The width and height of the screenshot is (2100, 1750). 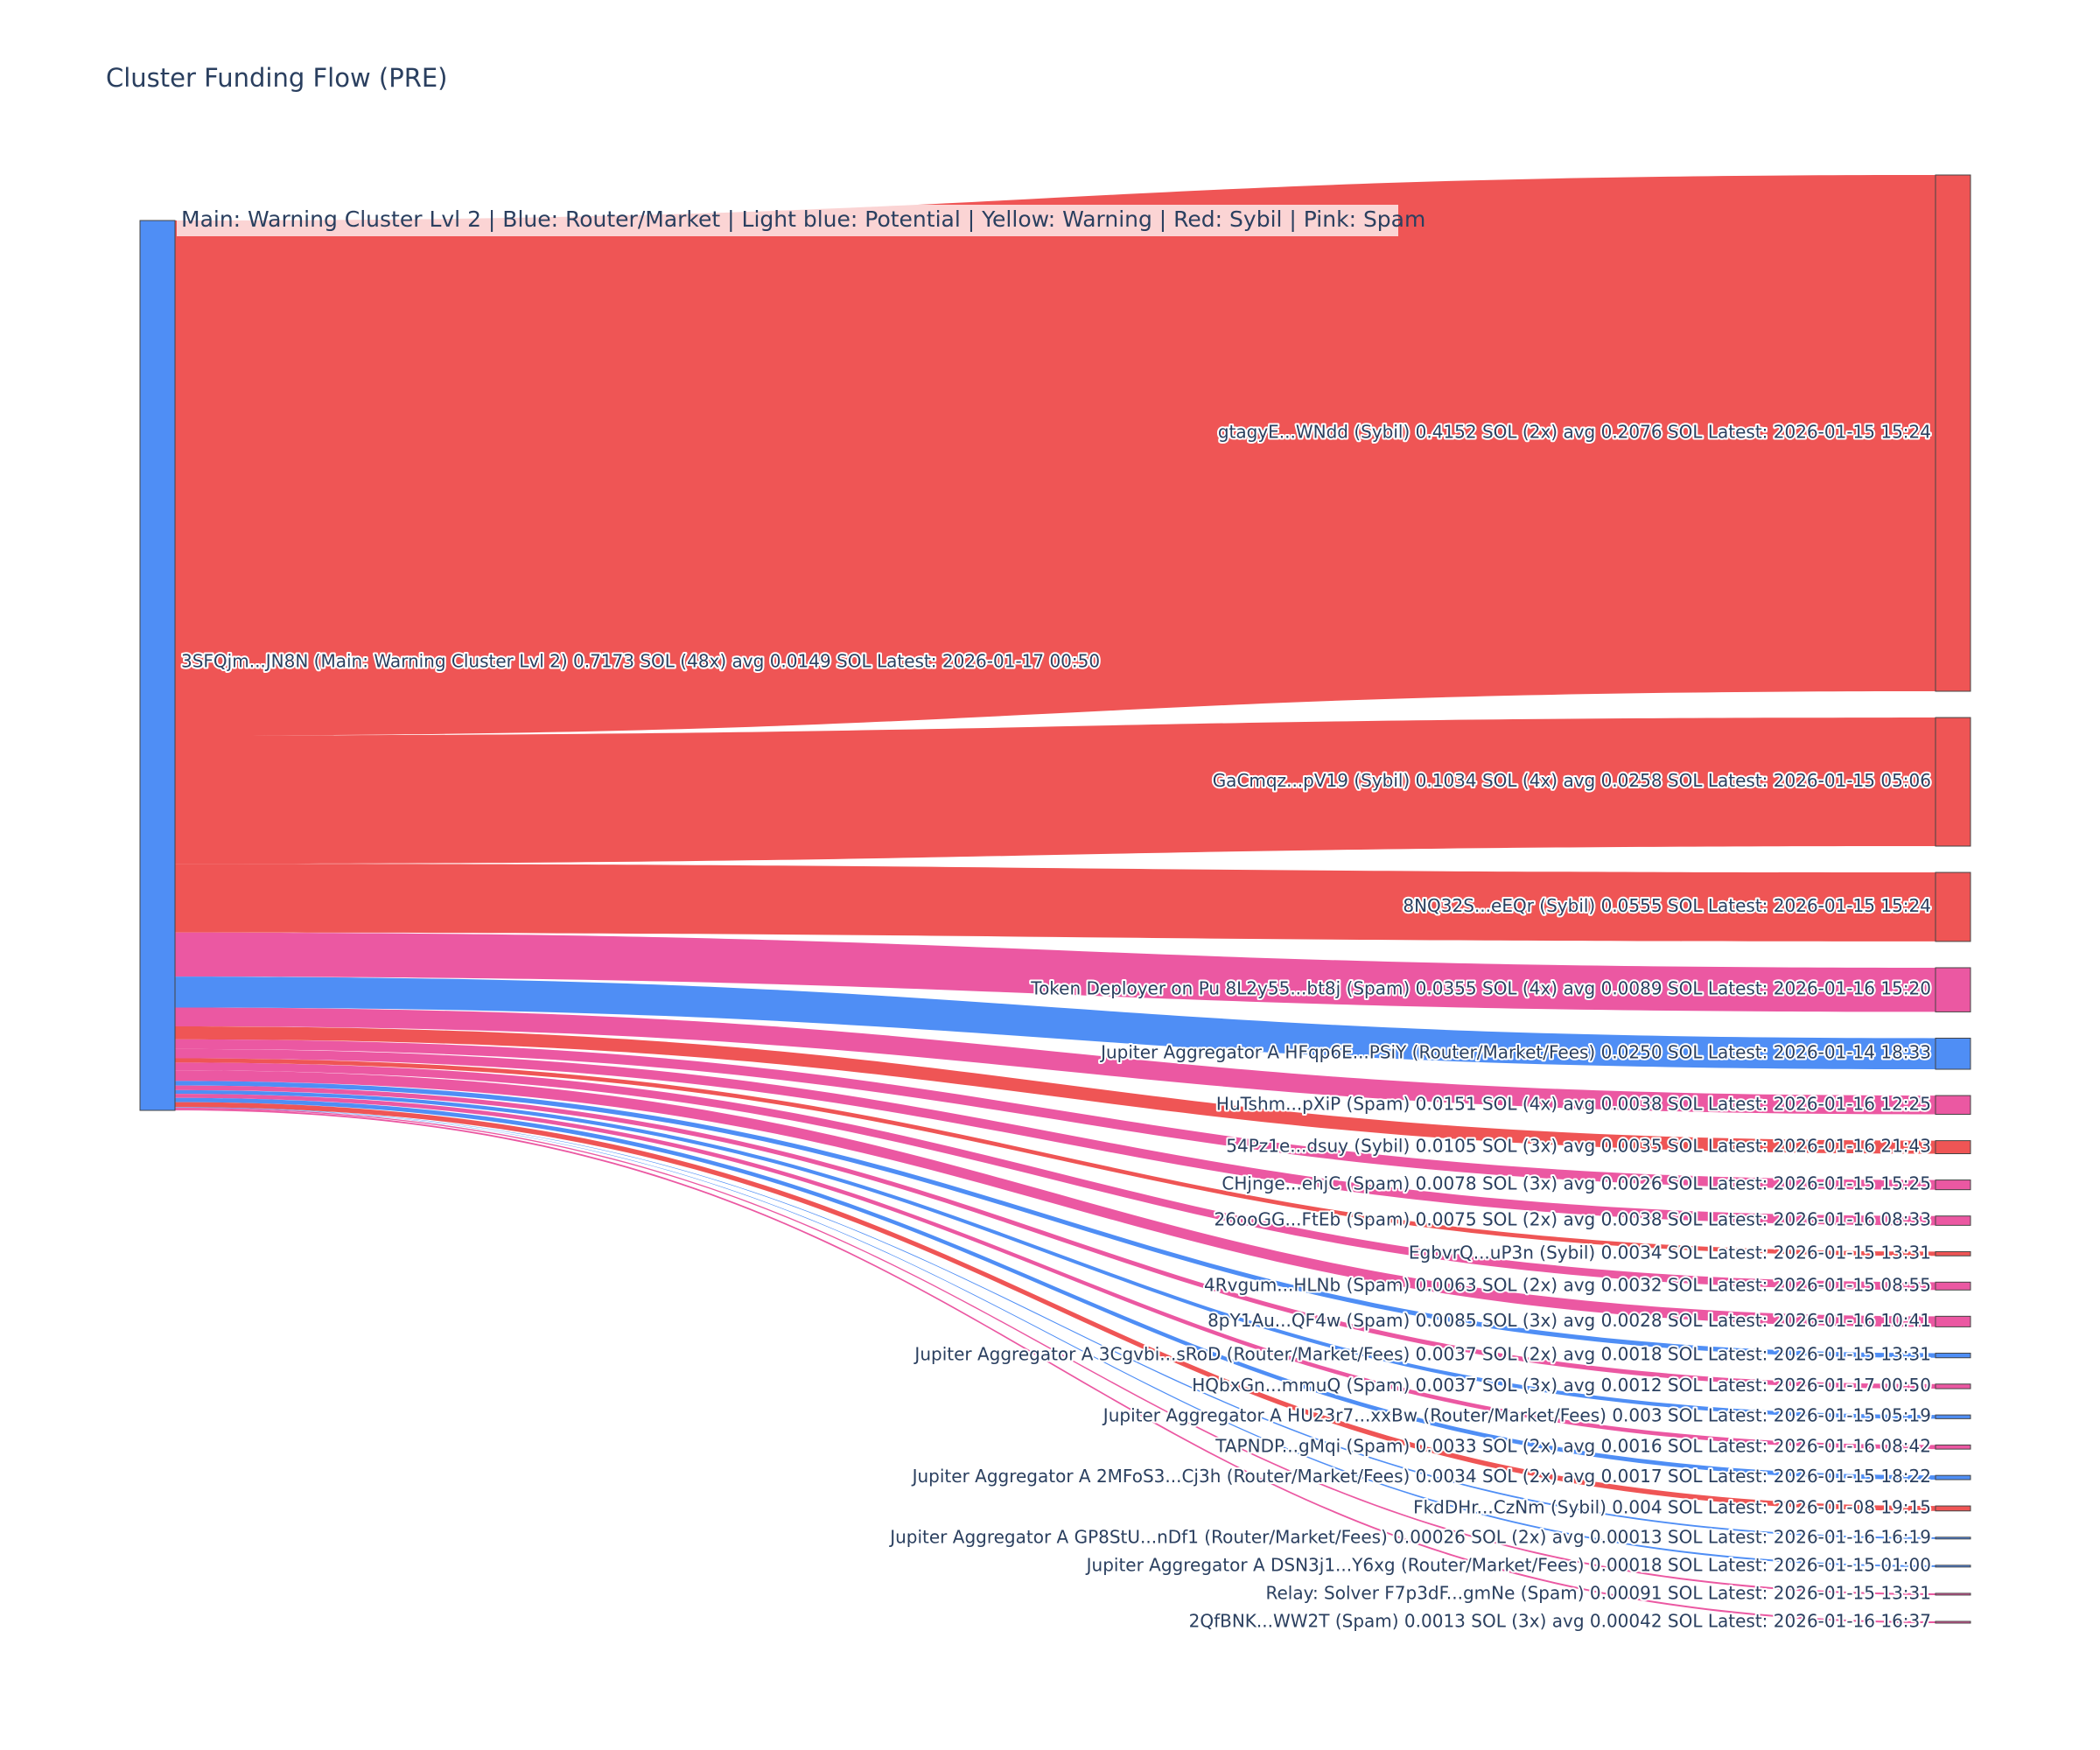 What do you see at coordinates (157, 665) in the screenshot?
I see `source-node` at bounding box center [157, 665].